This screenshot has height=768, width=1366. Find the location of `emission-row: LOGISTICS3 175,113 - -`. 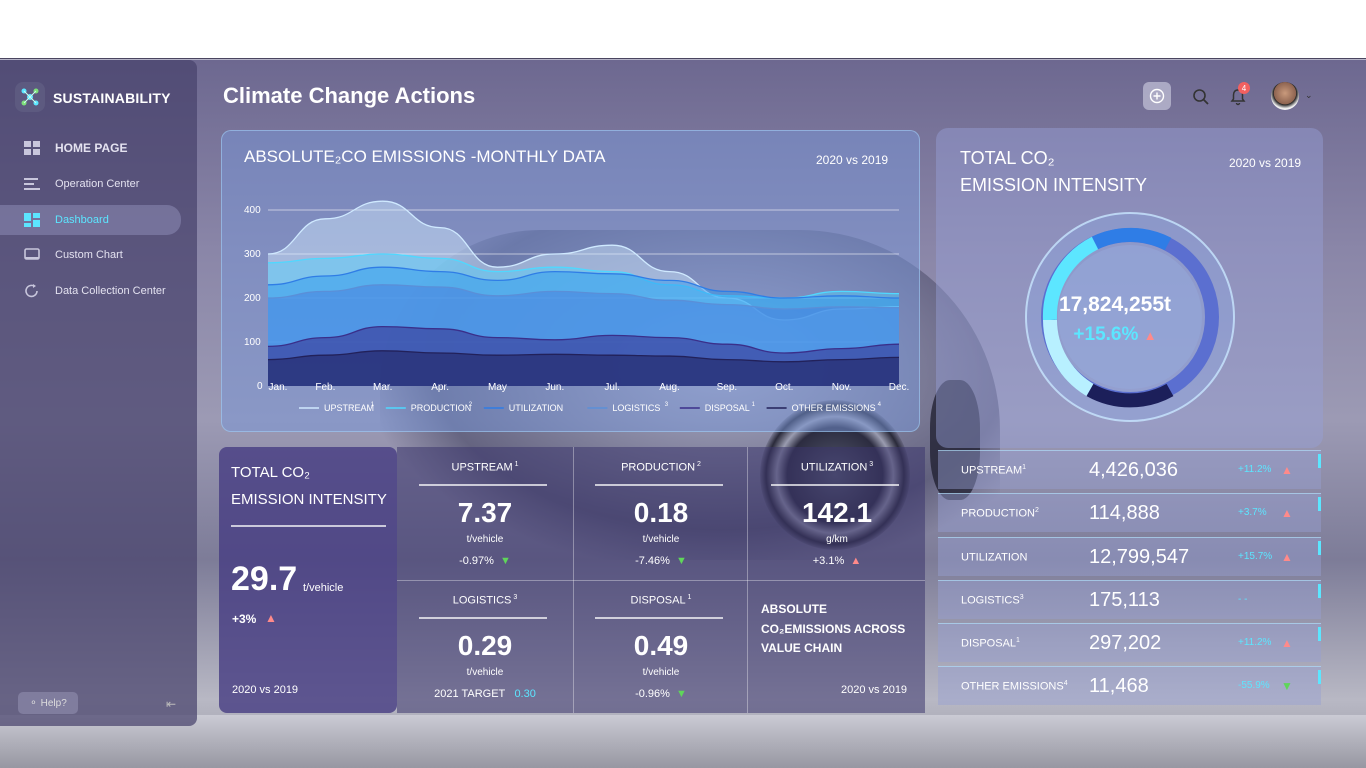

emission-row: LOGISTICS3 175,113 - - is located at coordinates (1129, 599).